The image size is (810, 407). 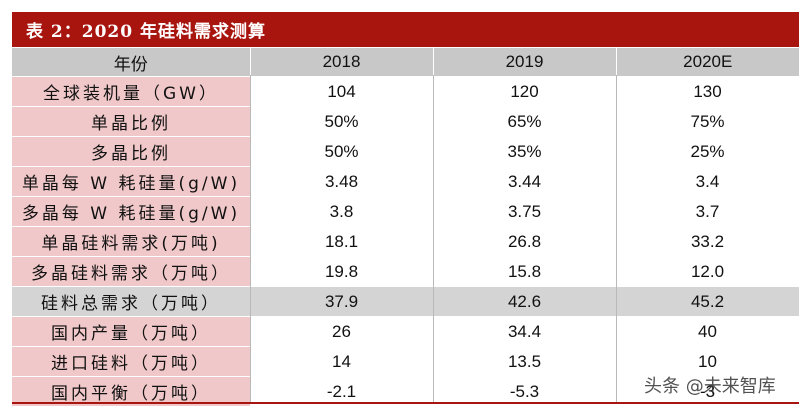 What do you see at coordinates (405, 403) in the screenshot?
I see `bottom-rule` at bounding box center [405, 403].